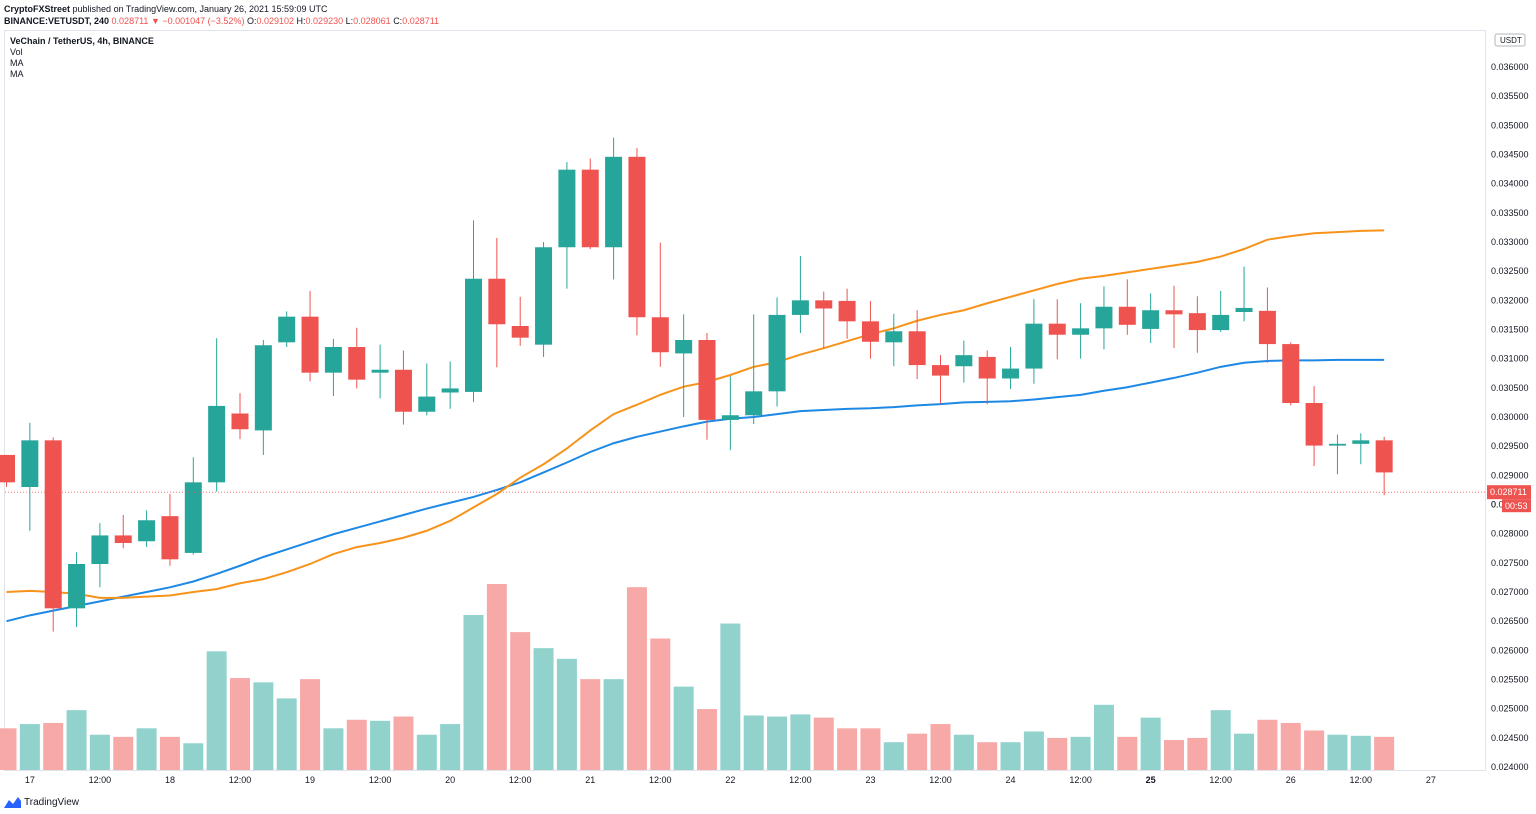 The height and width of the screenshot is (814, 1536). I want to click on time-tick-label: 22, so click(730, 780).